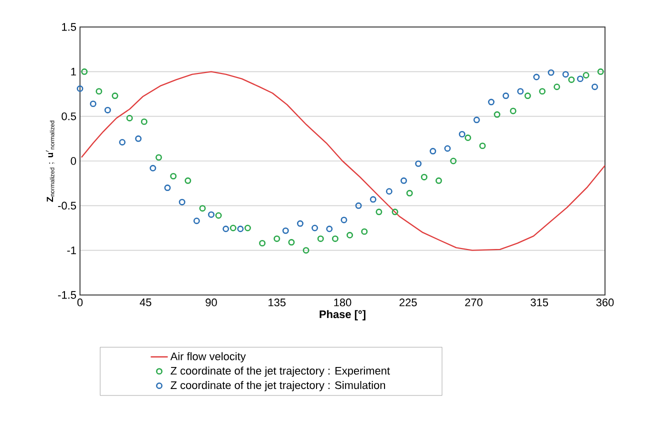 This screenshot has height=432, width=646. I want to click on legend-label: Air flow velocity, so click(208, 357).